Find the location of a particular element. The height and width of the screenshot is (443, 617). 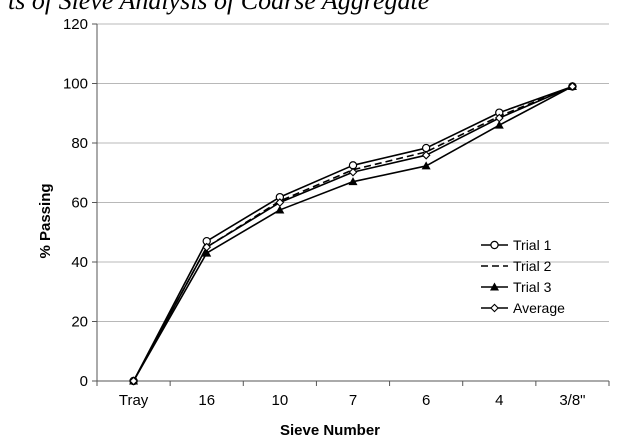

legend-label-trial-3: Trial 3 is located at coordinates (532, 287).